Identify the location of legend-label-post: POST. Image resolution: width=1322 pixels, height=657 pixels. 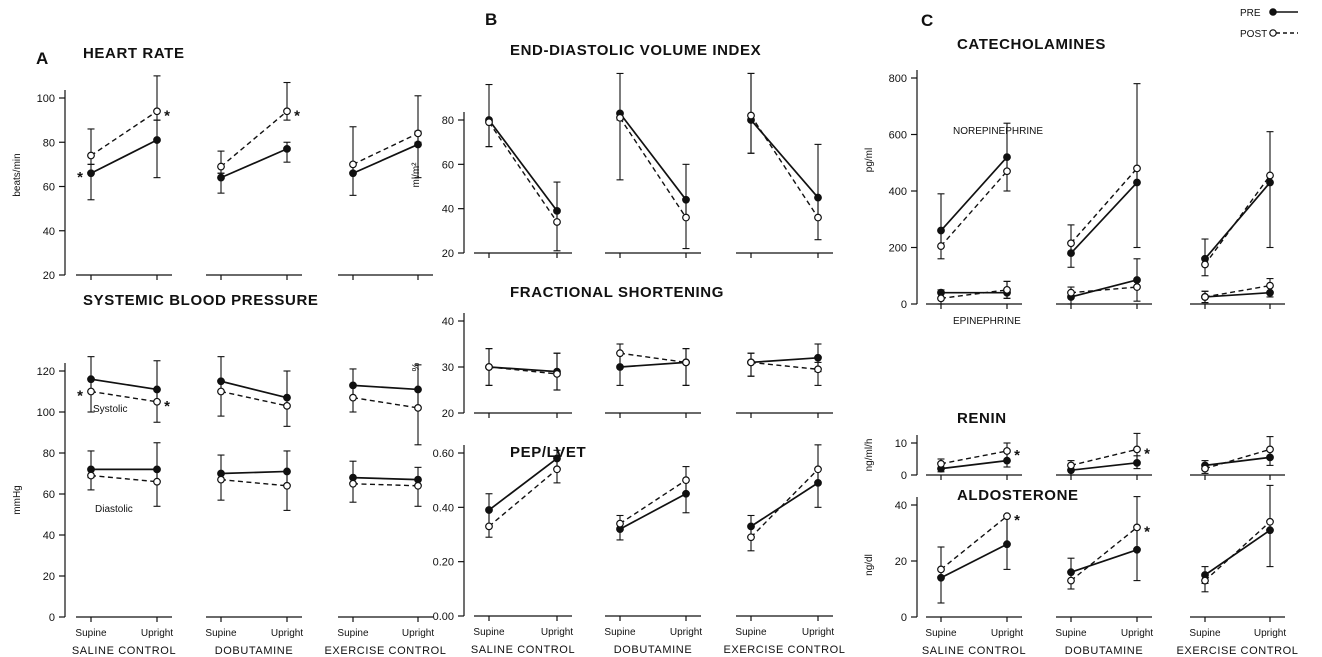
(1253, 34).